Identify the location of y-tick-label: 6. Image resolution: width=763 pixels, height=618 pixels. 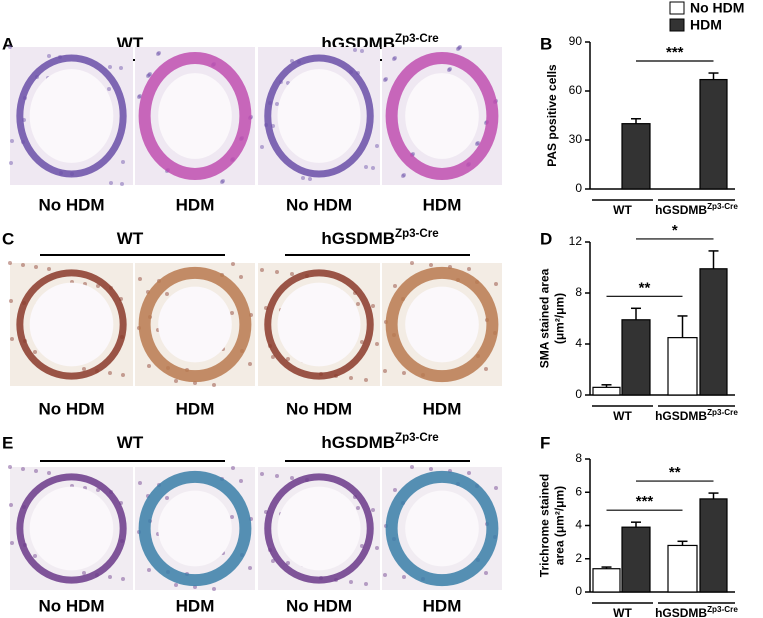
(578, 491).